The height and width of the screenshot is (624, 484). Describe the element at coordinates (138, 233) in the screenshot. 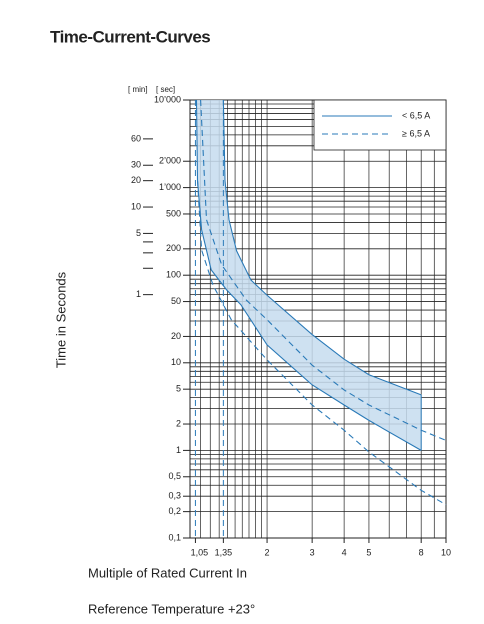

I see `y2-tick-label: 5` at that location.